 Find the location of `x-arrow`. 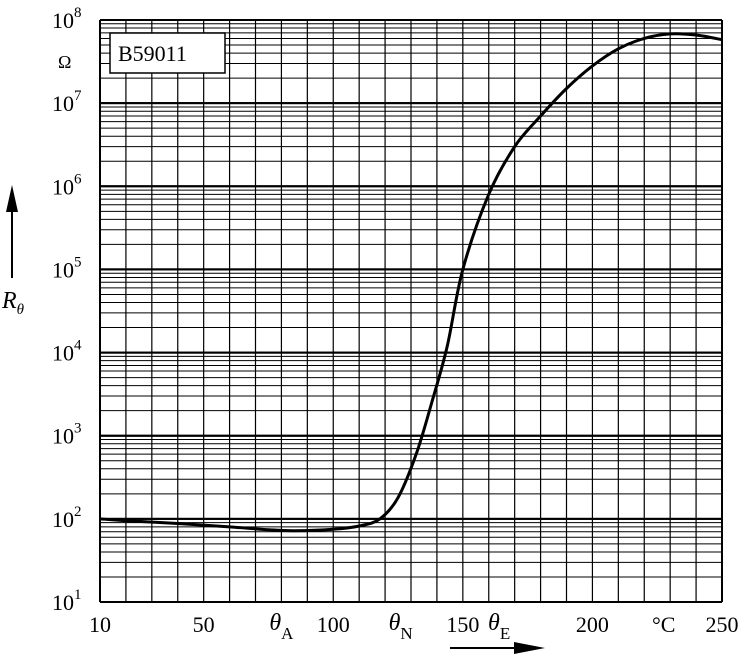

x-arrow is located at coordinates (497, 648).